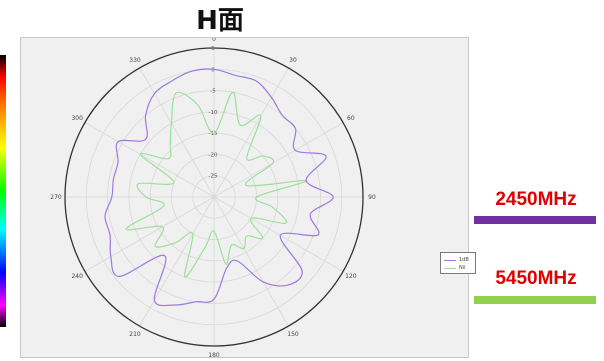 The width and height of the screenshot is (604, 361). What do you see at coordinates (213, 92) in the screenshot?
I see `radial-tick-label: -5` at bounding box center [213, 92].